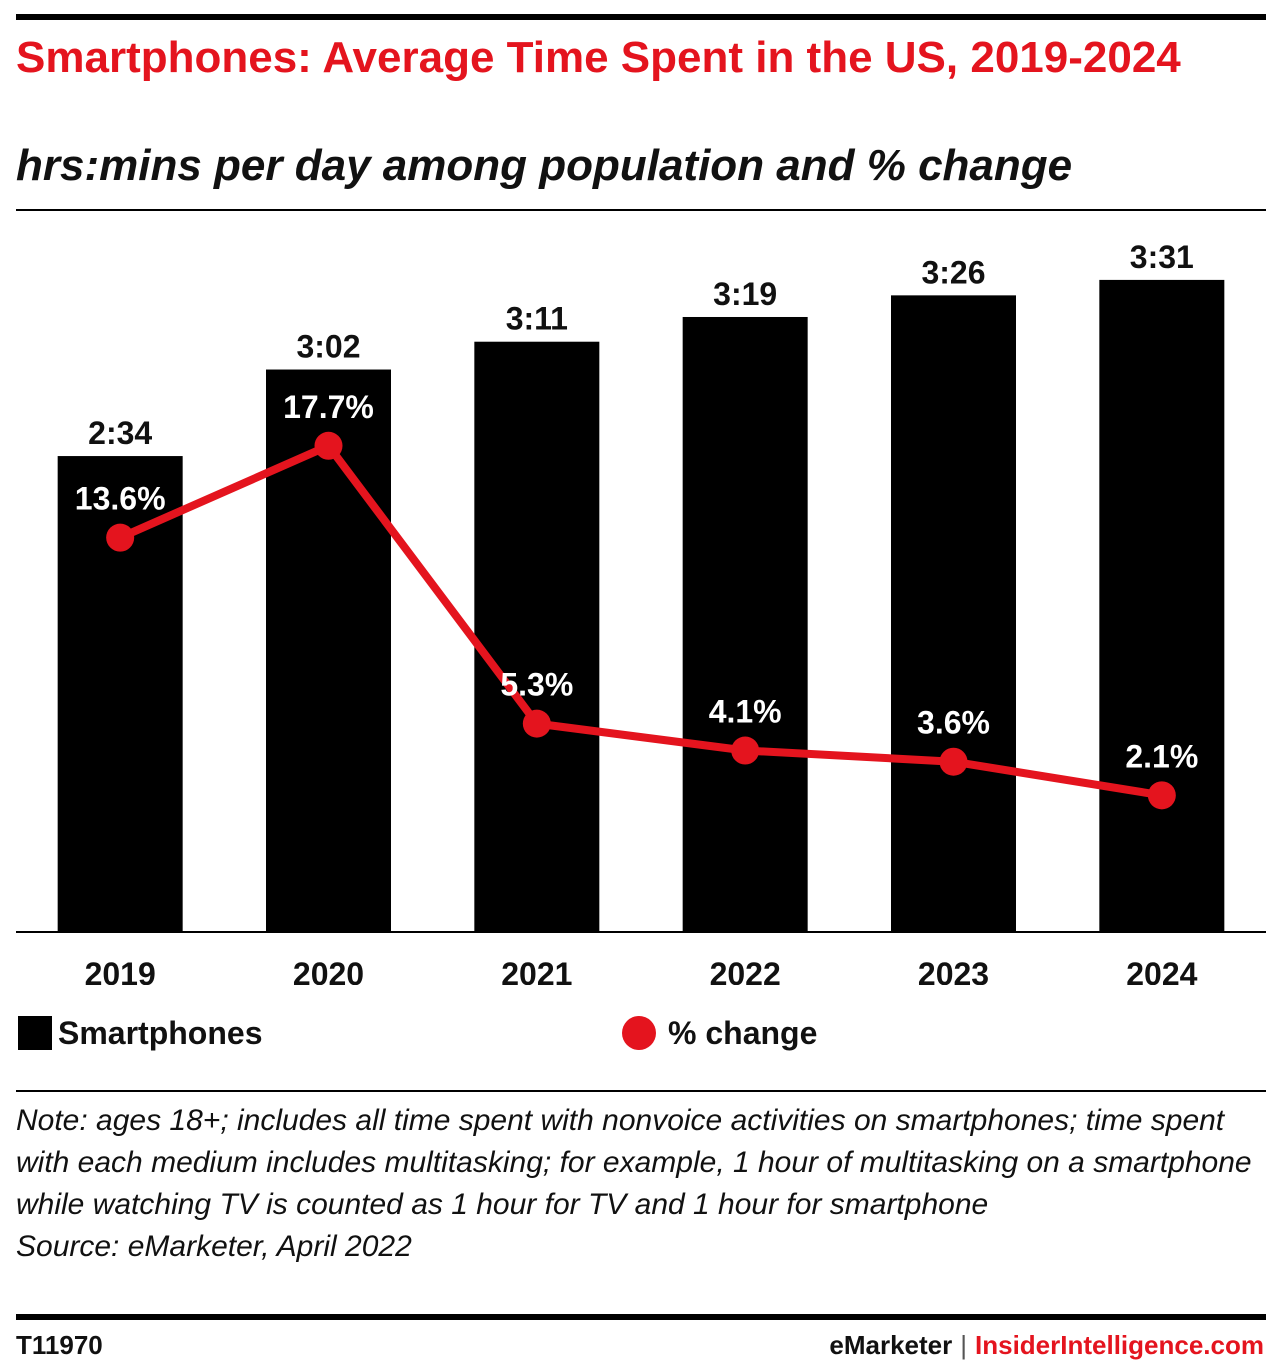 The width and height of the screenshot is (1280, 1362). I want to click on percent-point-2019, so click(120, 537).